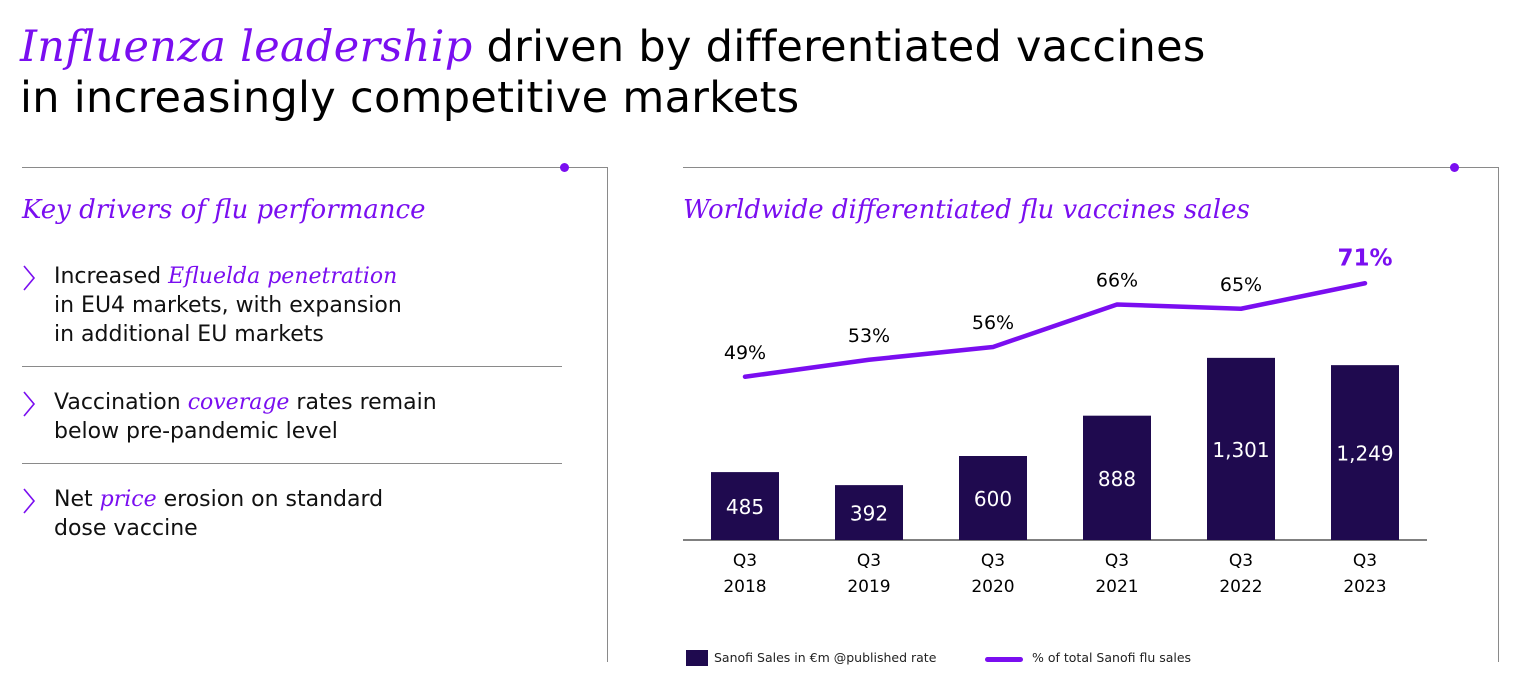  Describe the element at coordinates (246, 47) in the screenshot. I see `title-highlight: Influenza leadership` at that location.